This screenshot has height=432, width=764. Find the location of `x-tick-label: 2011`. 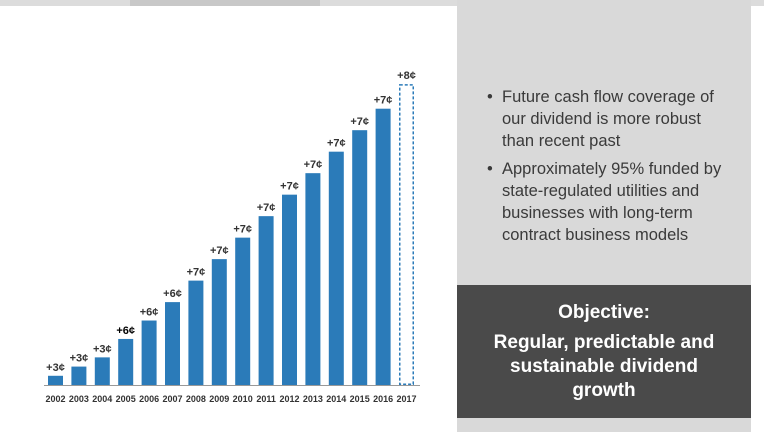

x-tick-label: 2011 is located at coordinates (266, 399).